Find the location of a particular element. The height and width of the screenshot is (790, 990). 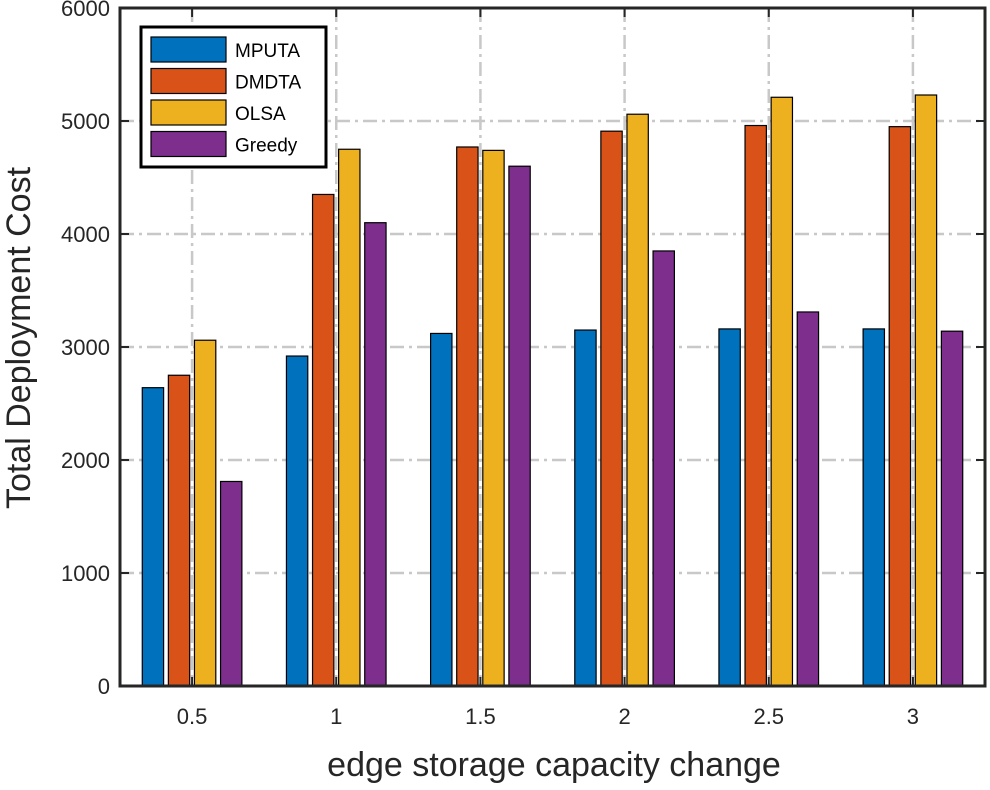

x-tick-label: 2.5 is located at coordinates (768, 716).